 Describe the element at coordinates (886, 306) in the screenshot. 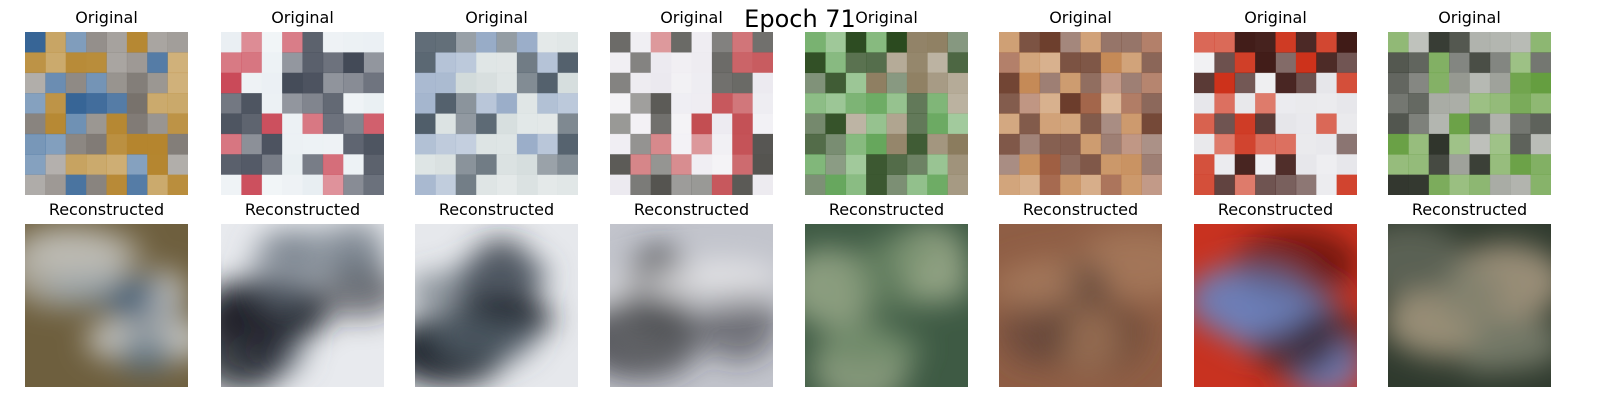

I see `blur-layer` at that location.